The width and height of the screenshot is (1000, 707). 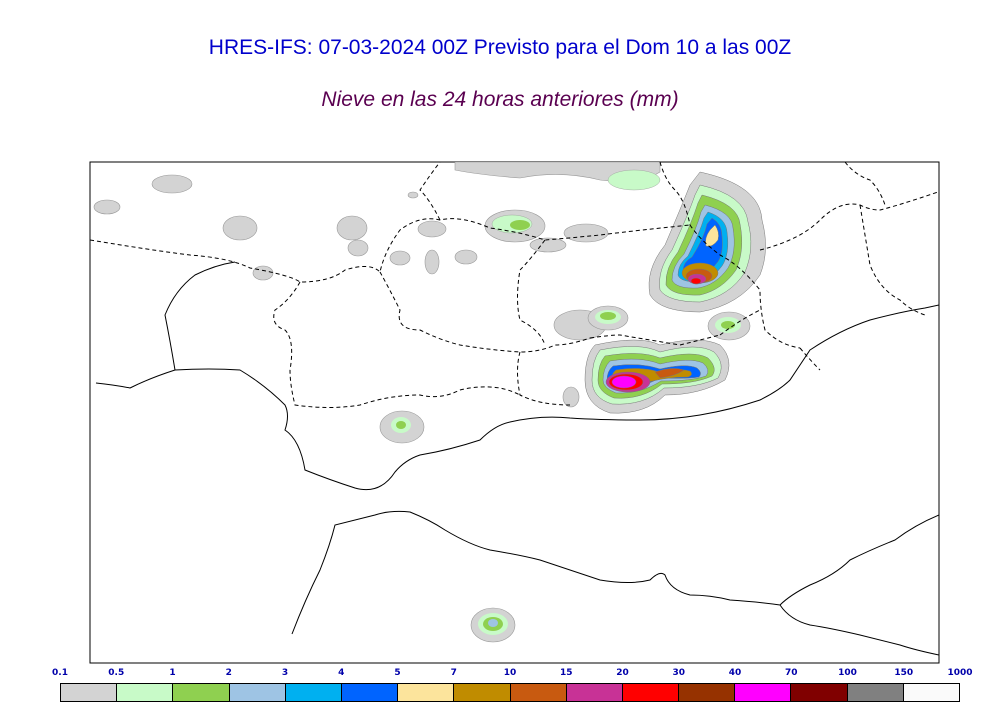 What do you see at coordinates (285, 673) in the screenshot?
I see `legend-tick-label: 3` at bounding box center [285, 673].